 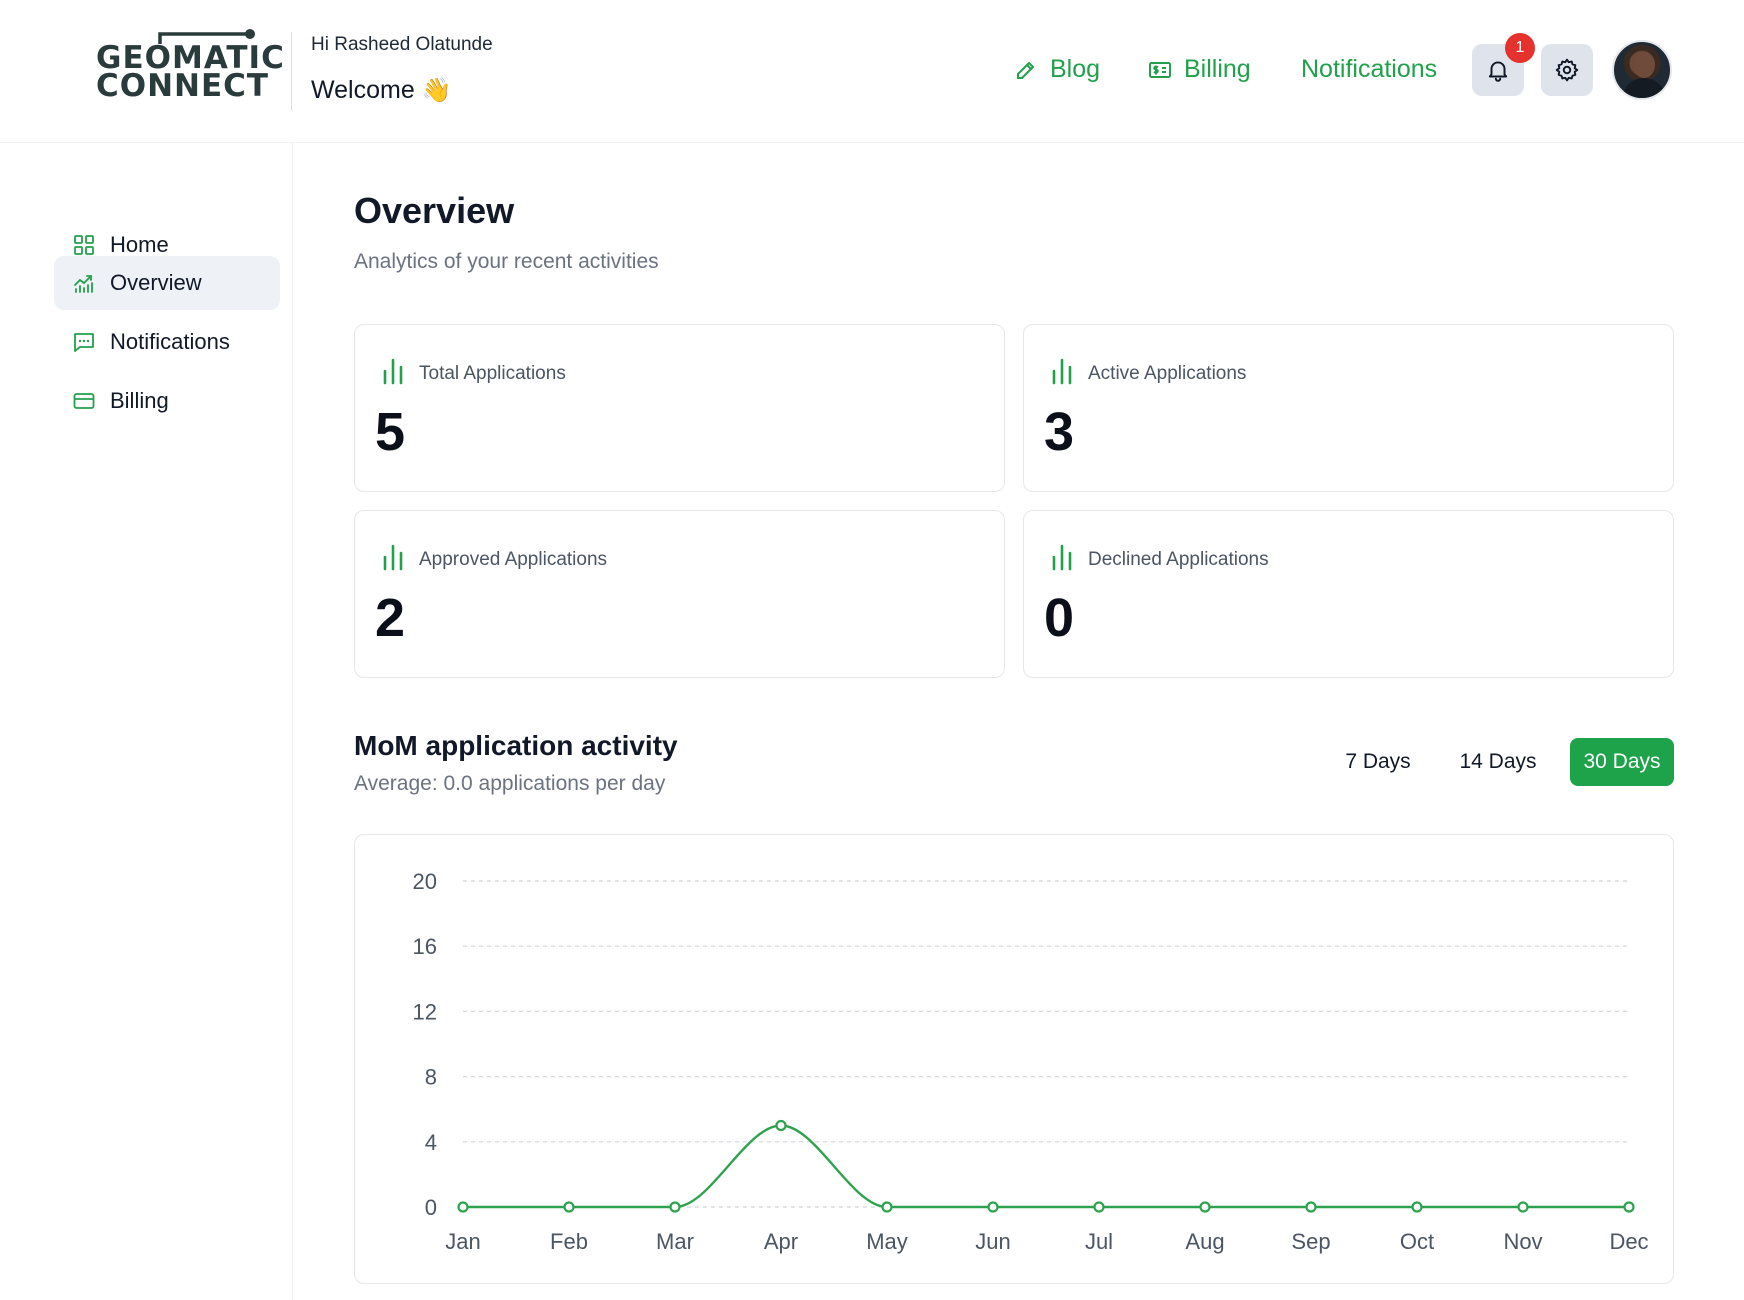 What do you see at coordinates (1628, 1241) in the screenshot?
I see `x-tick-label: Dec` at bounding box center [1628, 1241].